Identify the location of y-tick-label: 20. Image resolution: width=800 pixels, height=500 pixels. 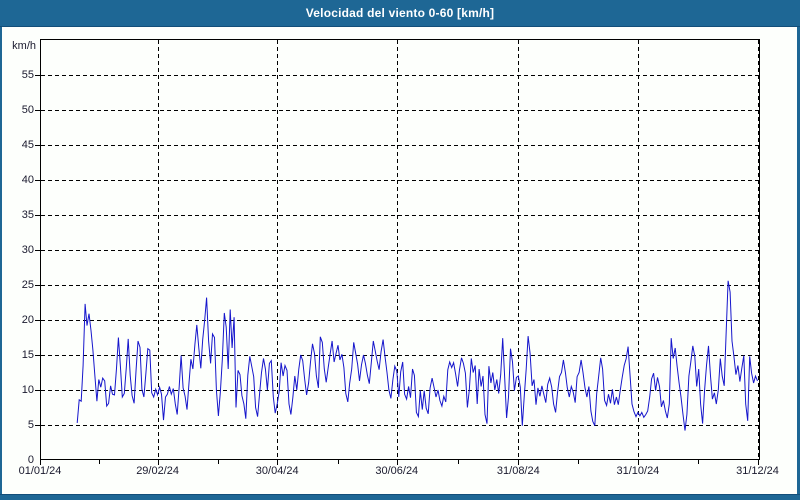
(27, 320).